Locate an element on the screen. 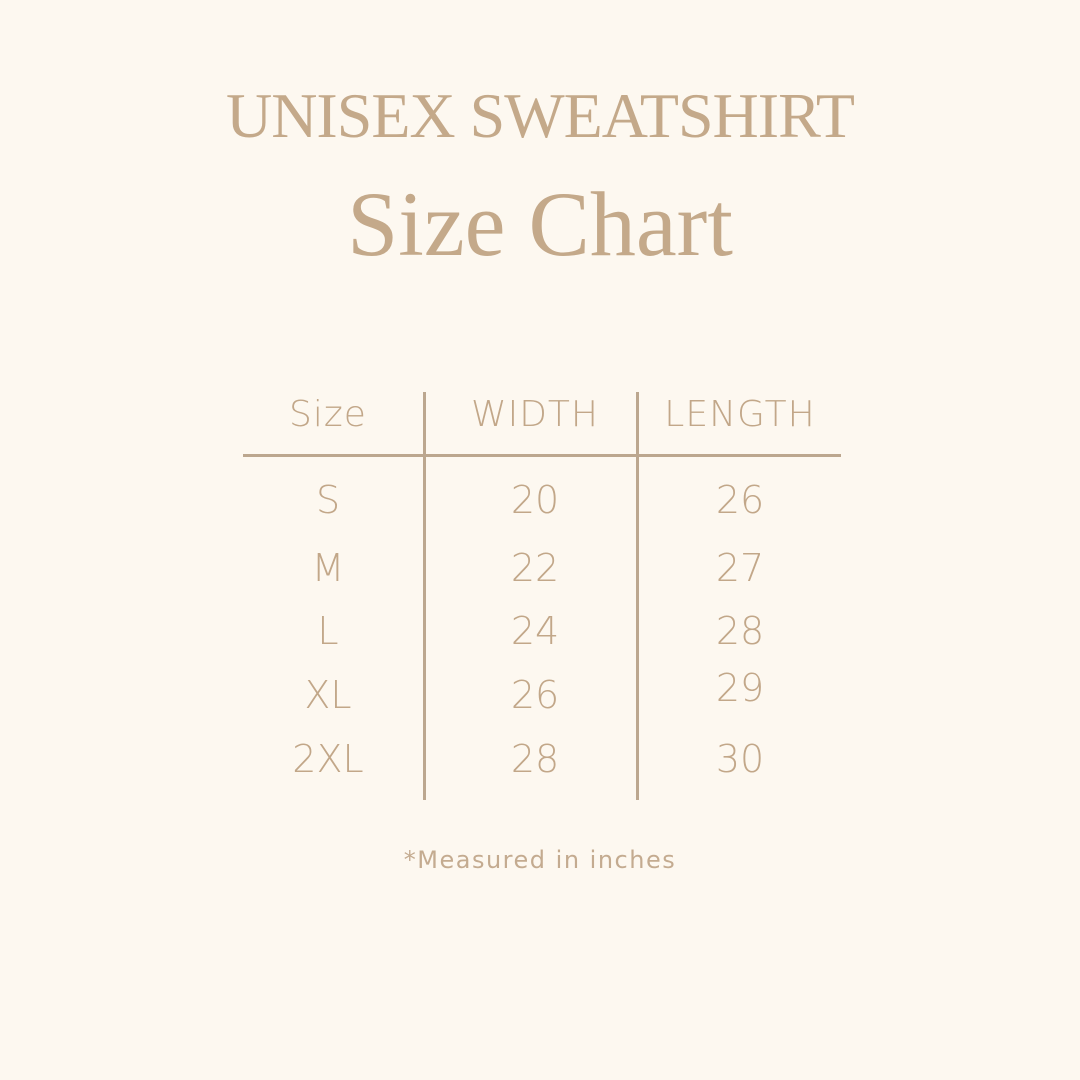 The width and height of the screenshot is (1080, 1080). cell-width: 22 is located at coordinates (535, 568).